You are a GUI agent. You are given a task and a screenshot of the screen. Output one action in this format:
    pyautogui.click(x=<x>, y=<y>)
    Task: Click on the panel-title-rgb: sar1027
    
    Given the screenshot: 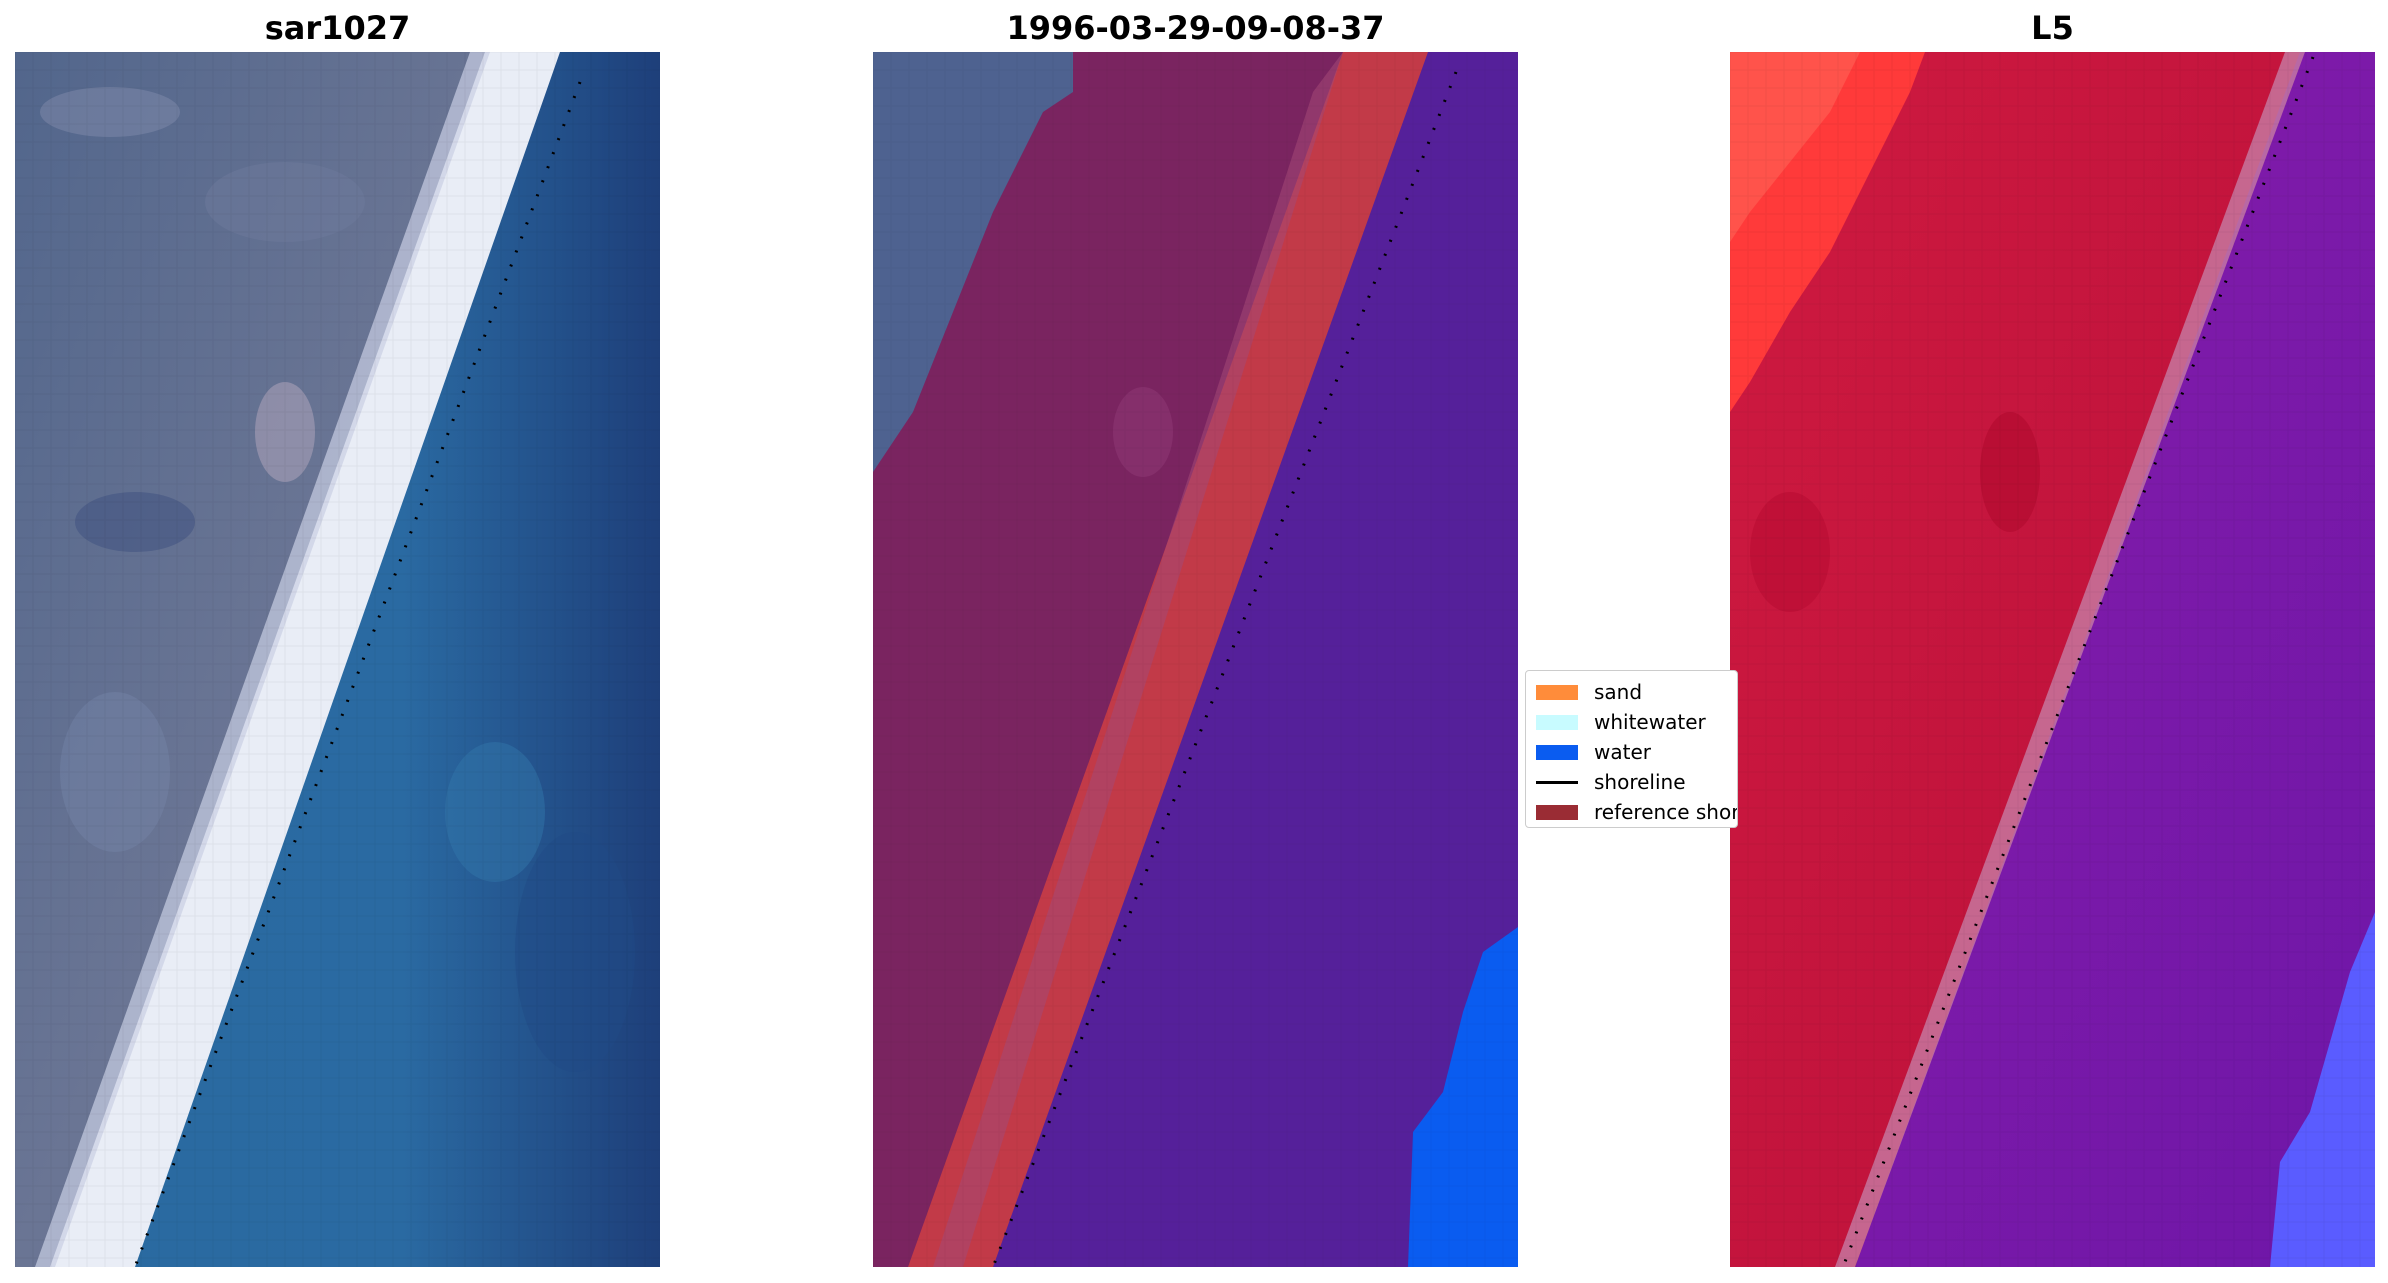 What is the action you would take?
    pyautogui.click(x=337, y=28)
    